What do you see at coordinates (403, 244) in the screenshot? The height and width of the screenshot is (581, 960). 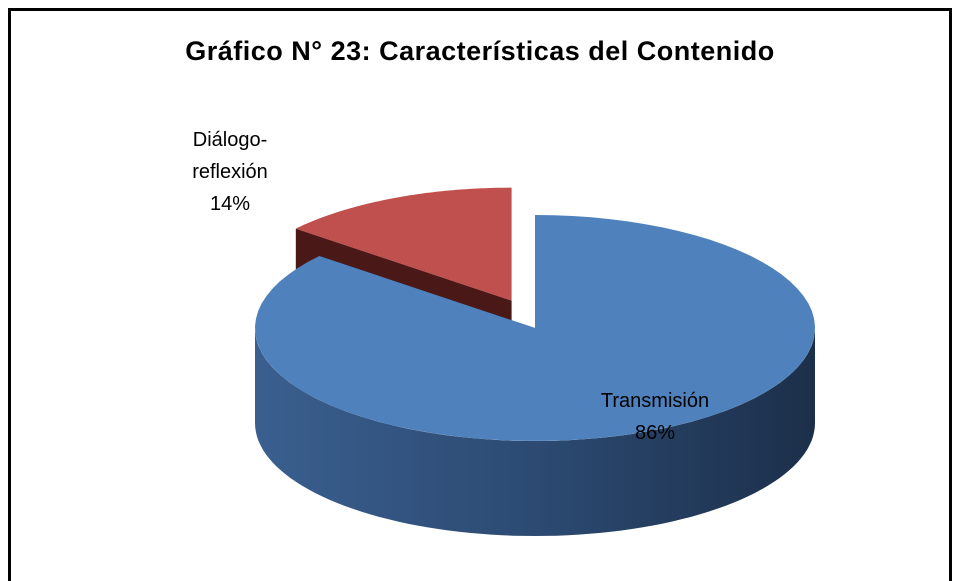 I see `slice` at bounding box center [403, 244].